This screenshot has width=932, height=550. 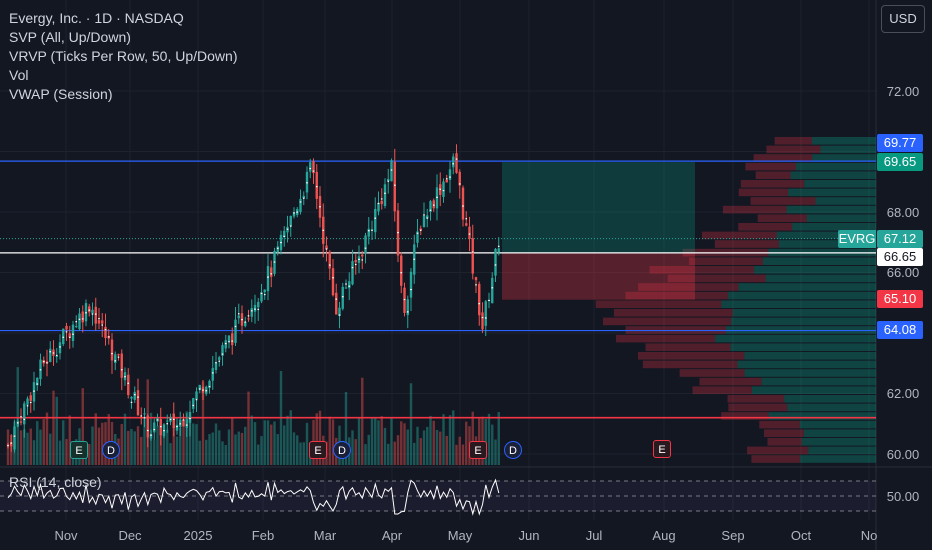 I want to click on x-tick: No, so click(x=869, y=535).